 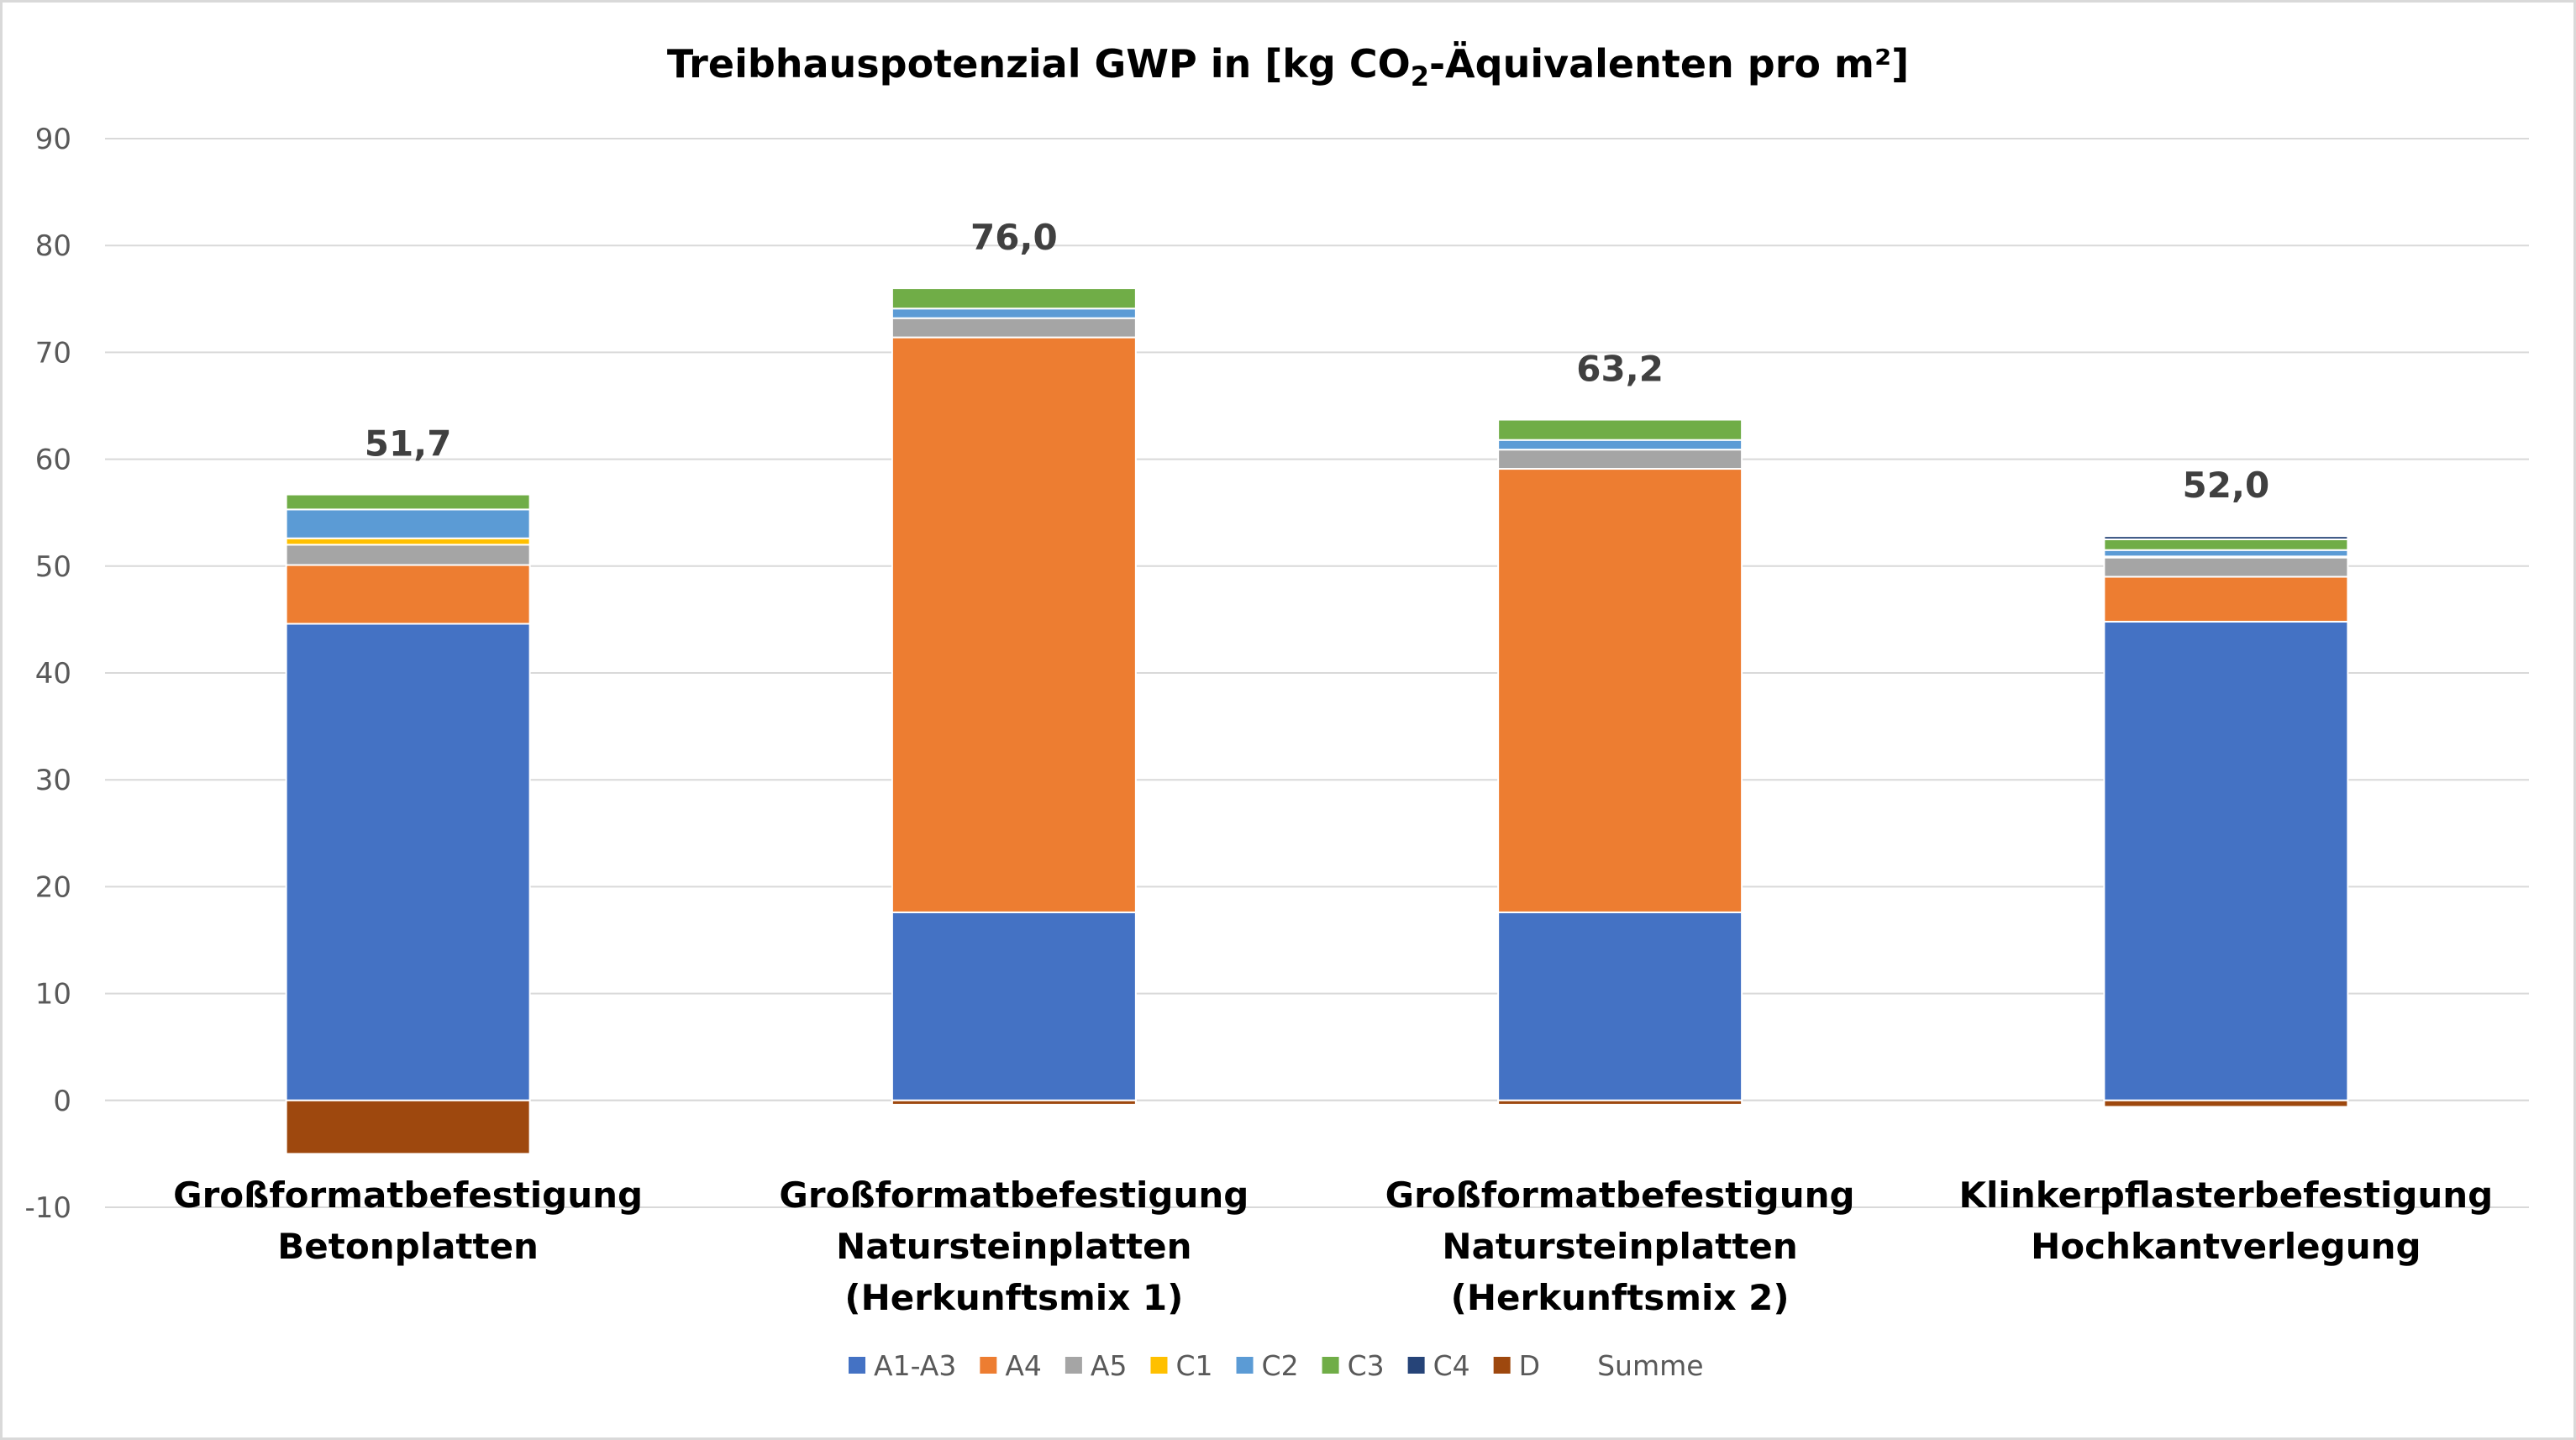 I want to click on legend-label-d: D, so click(x=1529, y=1365).